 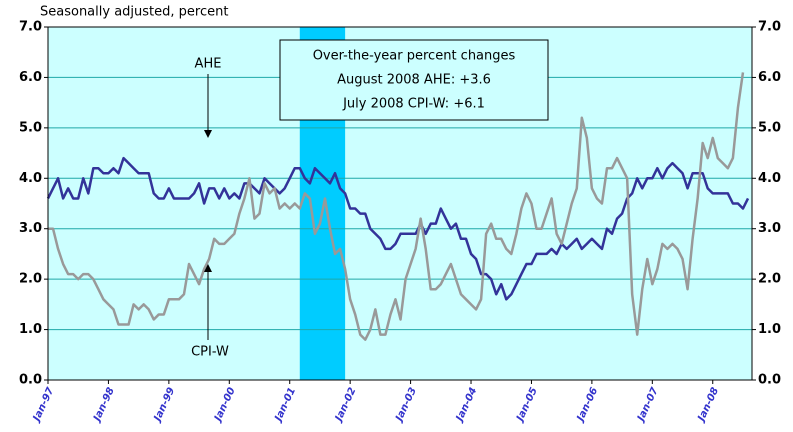 I want to click on x-tick-label: Jan-00, so click(x=225, y=405).